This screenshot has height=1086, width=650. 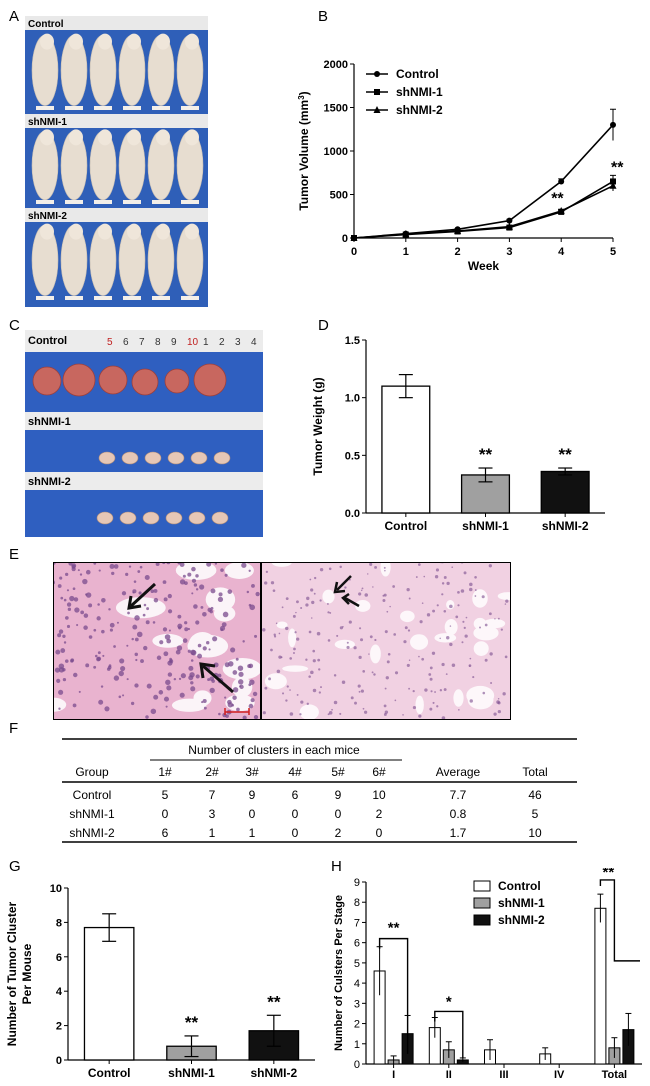 I want to click on y-tick-label: 4, so click(x=357, y=984).